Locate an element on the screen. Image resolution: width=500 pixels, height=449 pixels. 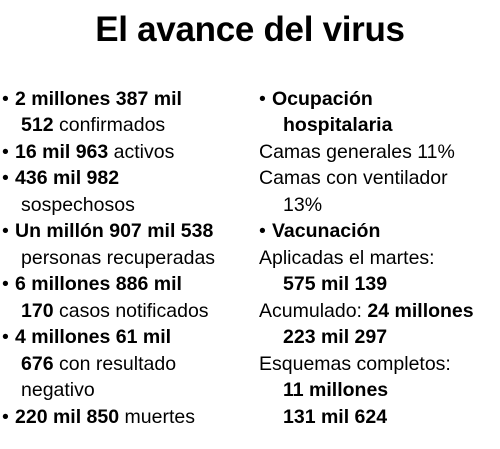
stat-notificados-line1: • 6 millones 886 mil is located at coordinates (92, 284).